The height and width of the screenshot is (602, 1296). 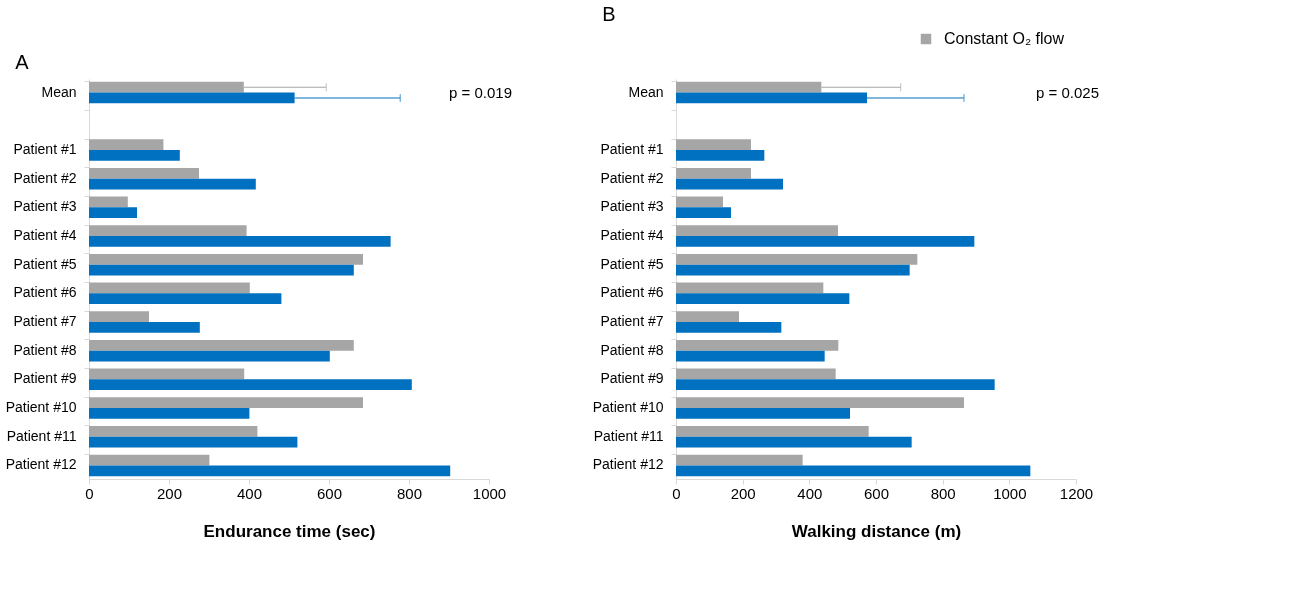 I want to click on chart-title: A, so click(x=22, y=62).